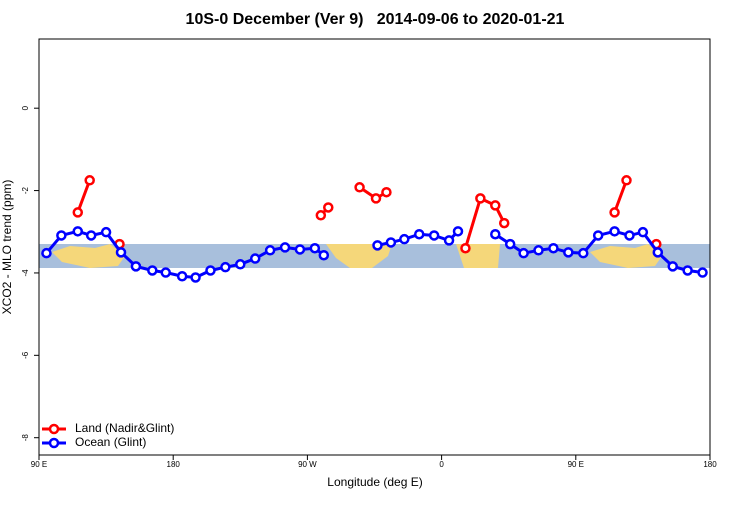 The width and height of the screenshot is (750, 505). What do you see at coordinates (307, 464) in the screenshot?
I see `x-tick-label: 90 W` at bounding box center [307, 464].